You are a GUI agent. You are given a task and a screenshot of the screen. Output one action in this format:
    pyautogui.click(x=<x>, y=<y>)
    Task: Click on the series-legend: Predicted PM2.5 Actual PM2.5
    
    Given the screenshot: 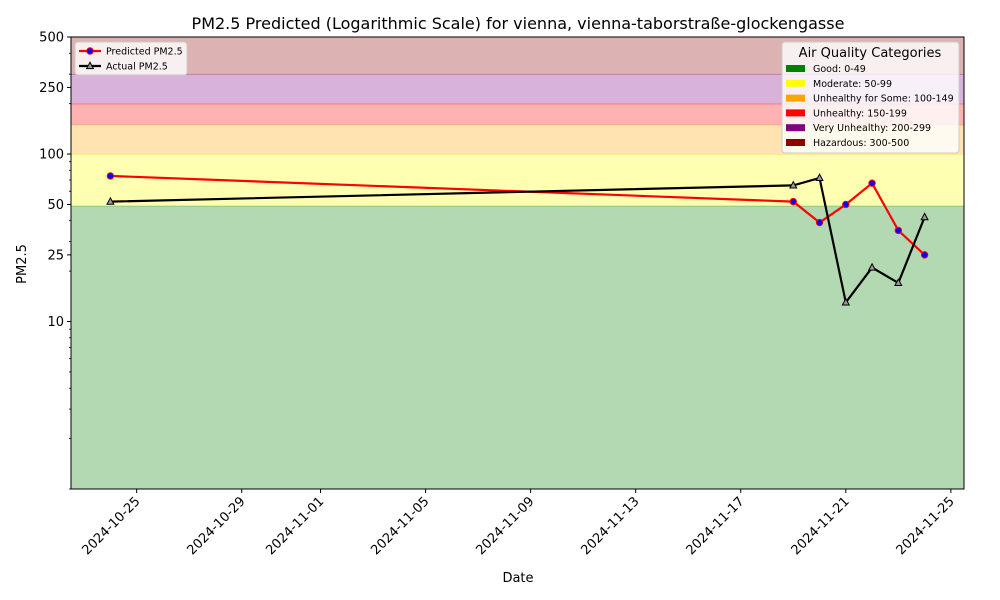 What is the action you would take?
    pyautogui.click(x=131, y=58)
    